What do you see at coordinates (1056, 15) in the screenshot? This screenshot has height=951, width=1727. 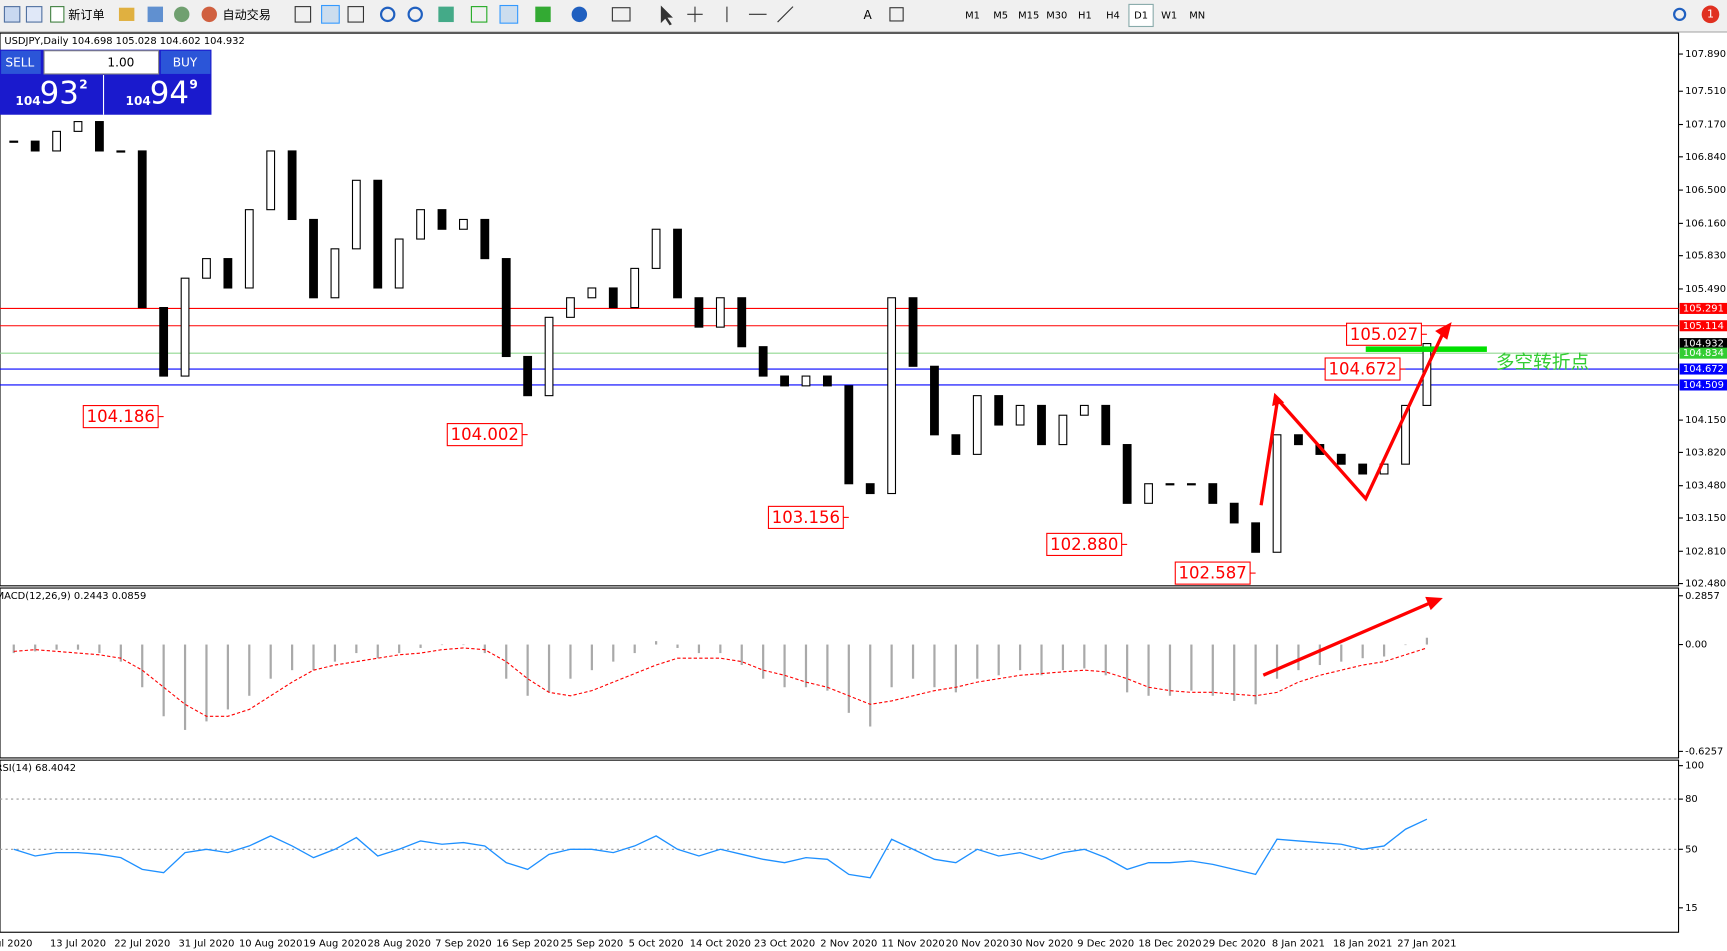 I see `timeframe-button: M30` at bounding box center [1056, 15].